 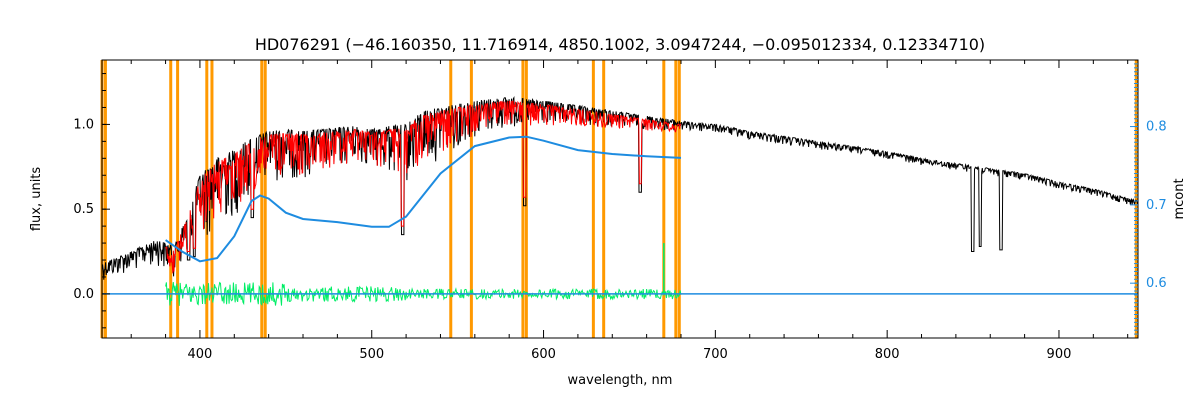 What do you see at coordinates (620, 380) in the screenshot?
I see `x-axis-label: wavelength, nm` at bounding box center [620, 380].